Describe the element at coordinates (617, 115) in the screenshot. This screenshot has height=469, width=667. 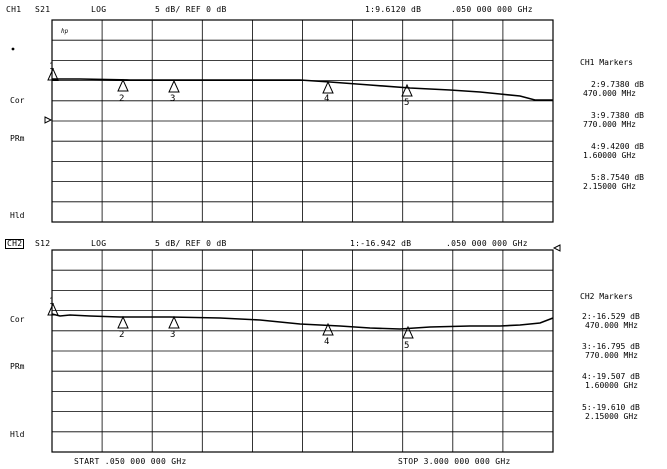
I see `ch1-marker-3-value: 3:9.7380 dB` at that location.